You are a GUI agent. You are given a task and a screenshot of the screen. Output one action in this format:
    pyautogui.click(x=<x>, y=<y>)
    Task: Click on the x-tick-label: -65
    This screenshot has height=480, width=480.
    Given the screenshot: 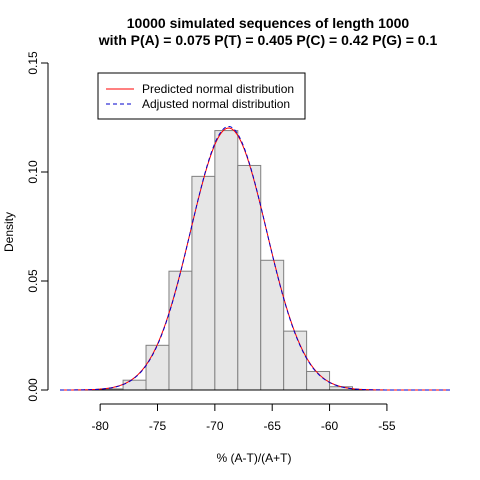 What is the action you would take?
    pyautogui.click(x=273, y=426)
    